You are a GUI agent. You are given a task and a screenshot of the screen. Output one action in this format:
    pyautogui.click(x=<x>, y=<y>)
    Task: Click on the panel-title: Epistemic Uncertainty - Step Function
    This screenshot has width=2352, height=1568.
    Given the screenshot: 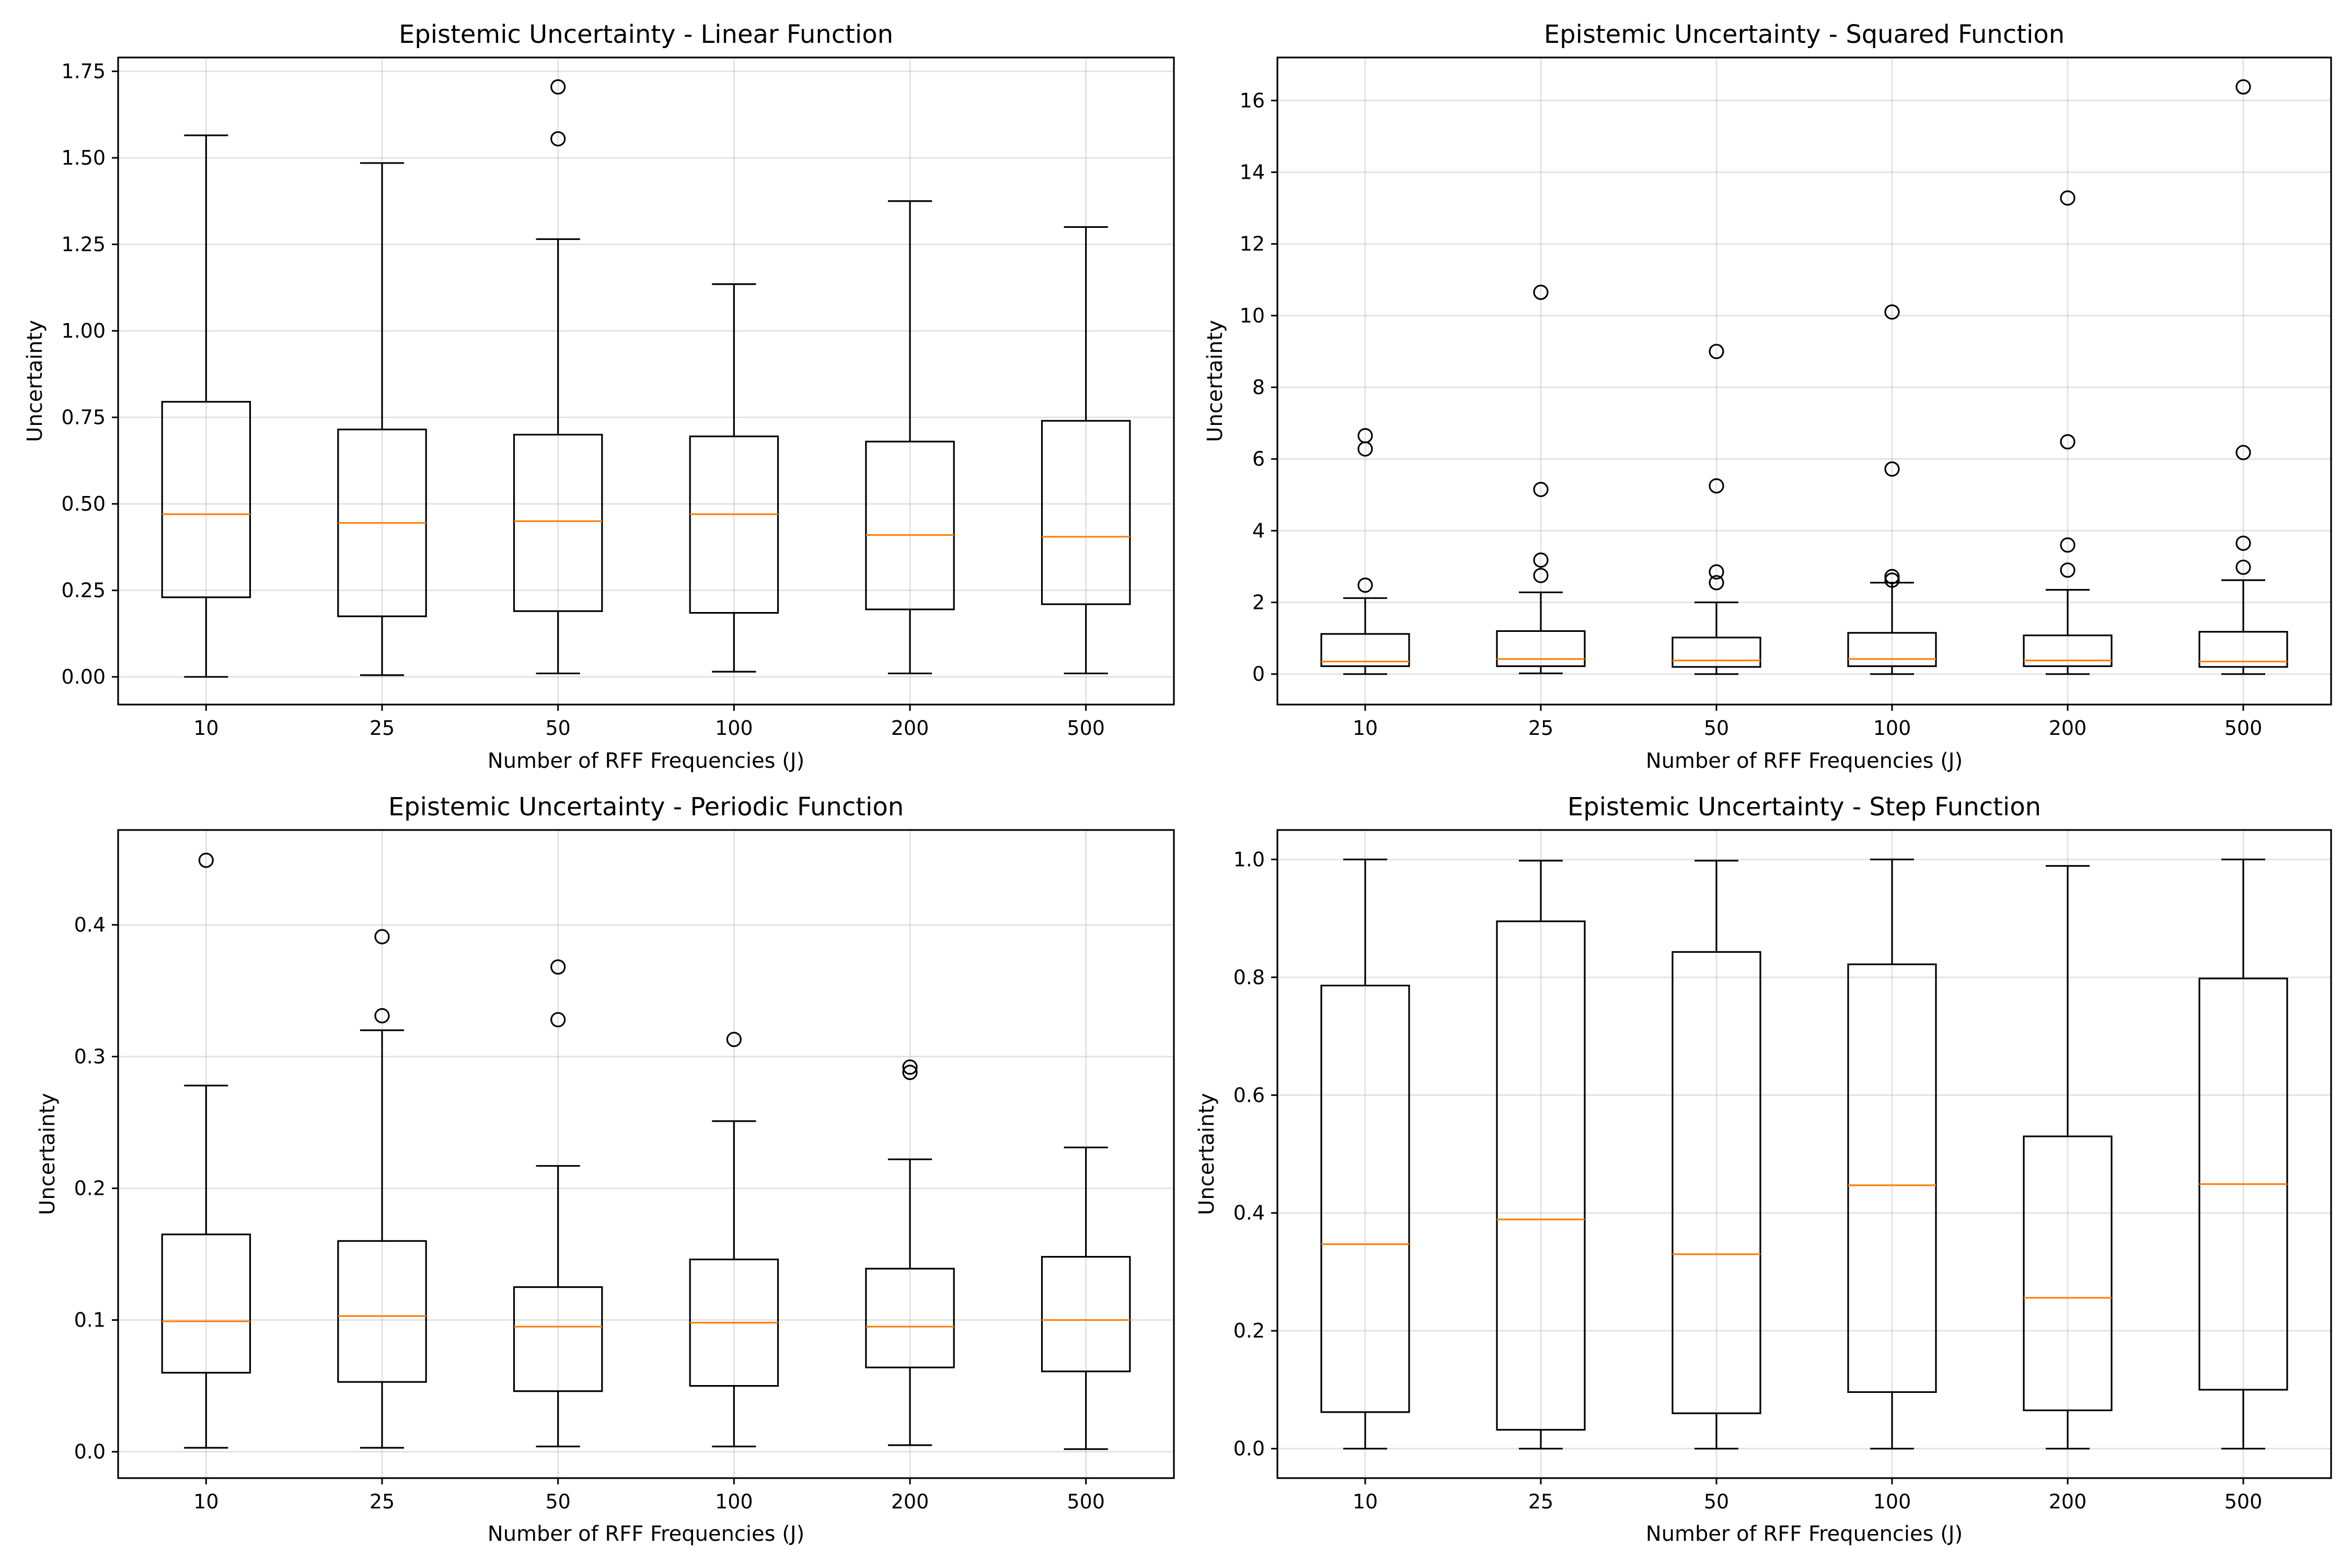 What is the action you would take?
    pyautogui.click(x=1804, y=807)
    